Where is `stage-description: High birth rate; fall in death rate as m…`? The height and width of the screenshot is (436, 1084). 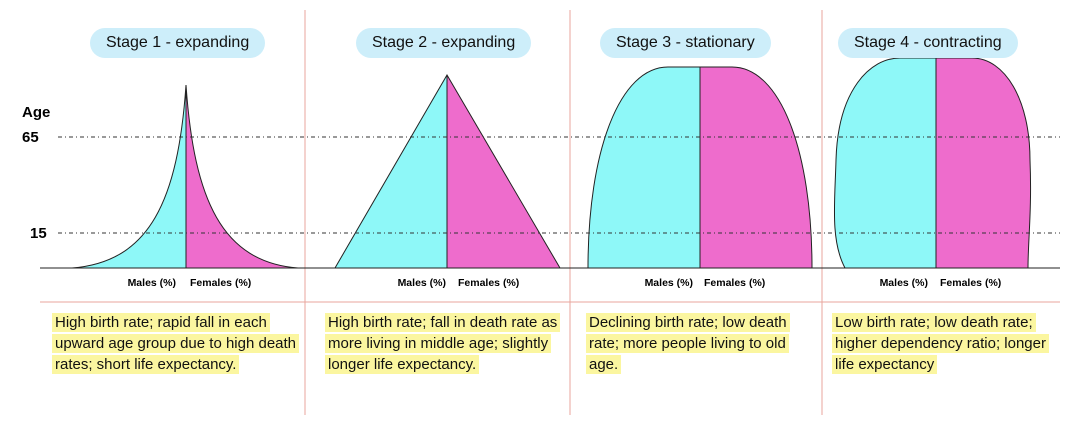
stage-description: High birth rate; fall in death rate as m… is located at coordinates (447, 343).